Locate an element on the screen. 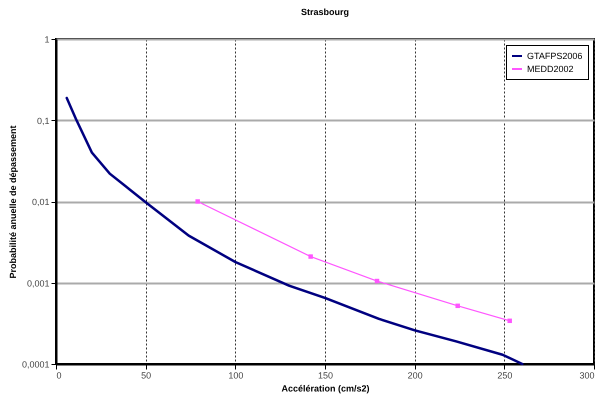 The image size is (612, 408). y-tick-label: 0,1 is located at coordinates (43, 121).